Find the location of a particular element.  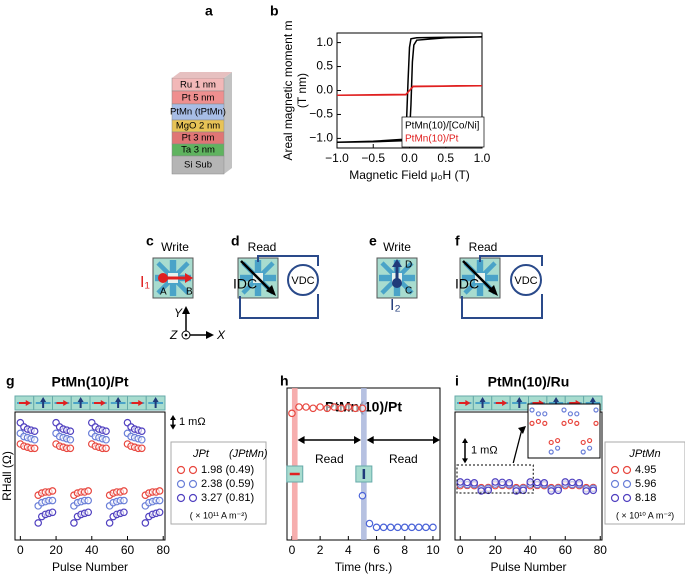

x-tick-label: 20 is located at coordinates (496, 550).